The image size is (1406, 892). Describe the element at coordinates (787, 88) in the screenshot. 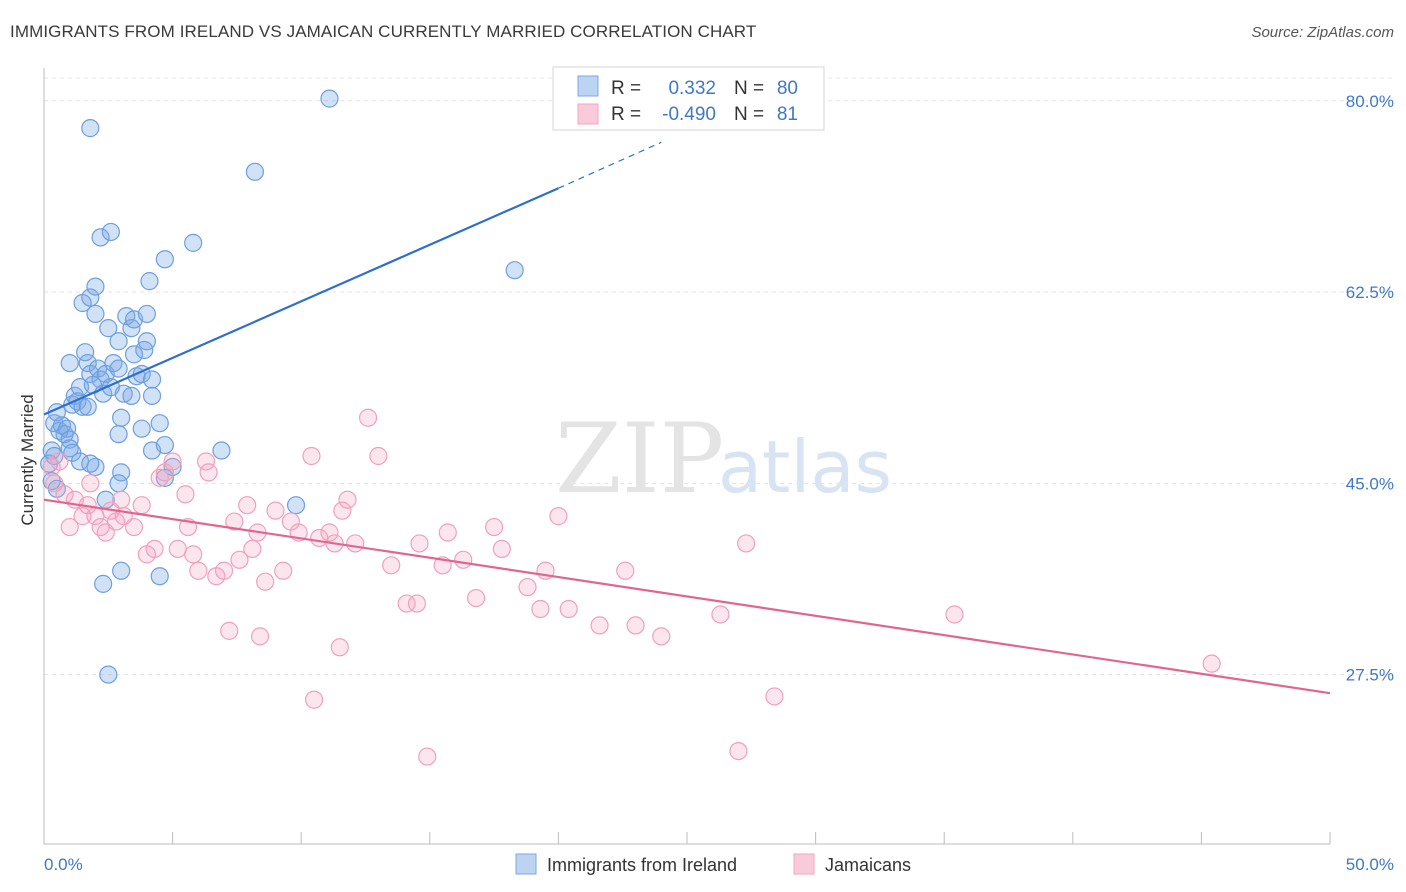

I see `ireland-n-value: 80` at that location.